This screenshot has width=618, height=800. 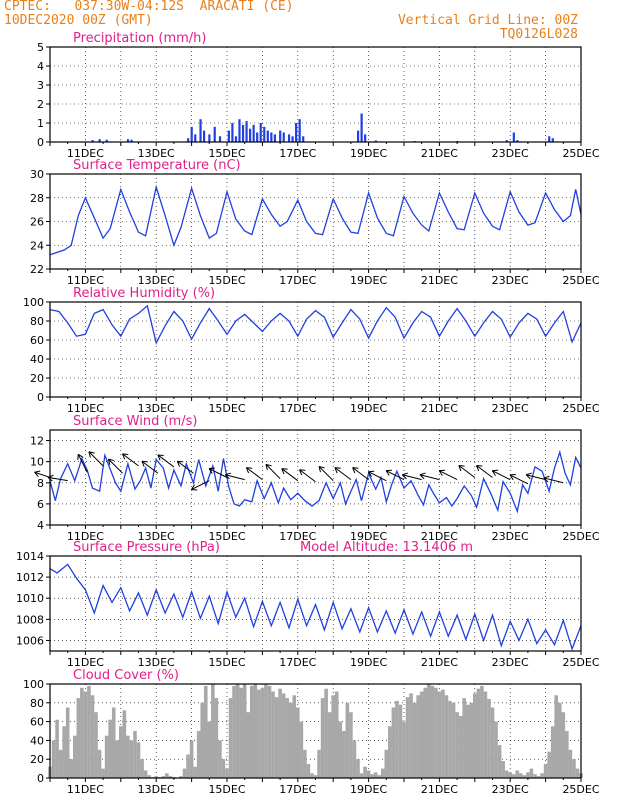 What do you see at coordinates (40, 104) in the screenshot?
I see `y-tick-label: 2` at bounding box center [40, 104].